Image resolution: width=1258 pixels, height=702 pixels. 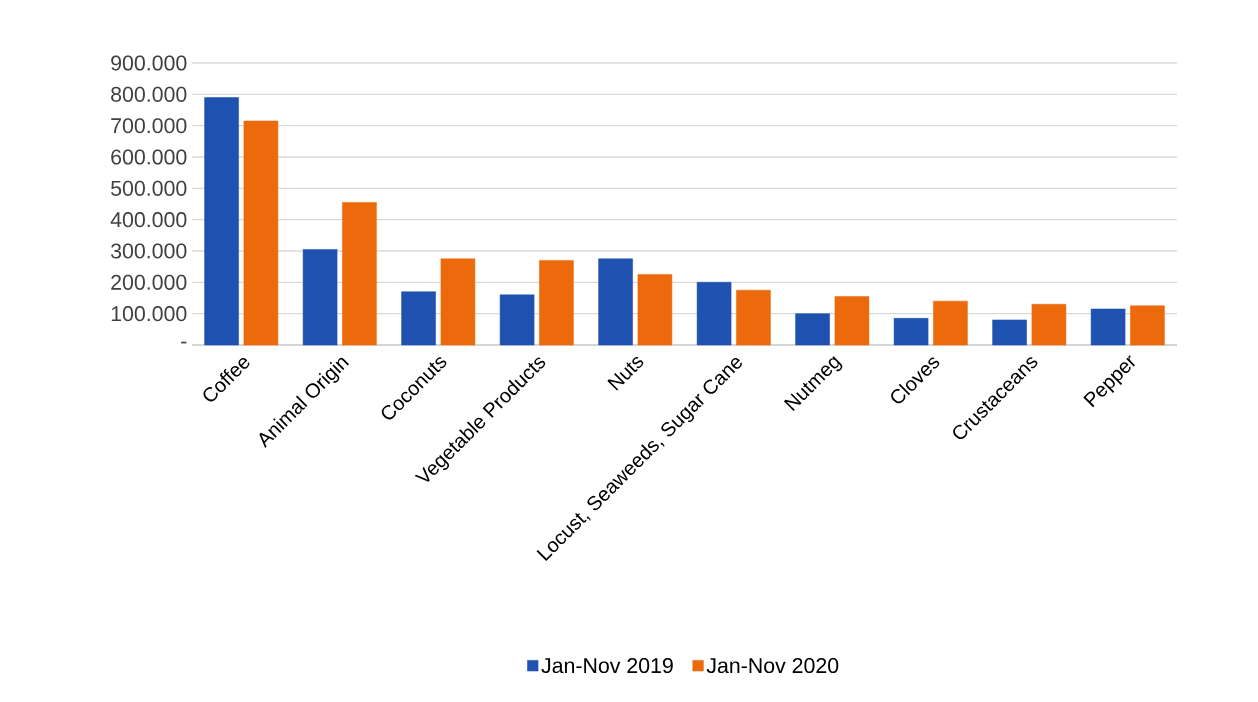 I want to click on y-tick-label: -, so click(x=184, y=342).